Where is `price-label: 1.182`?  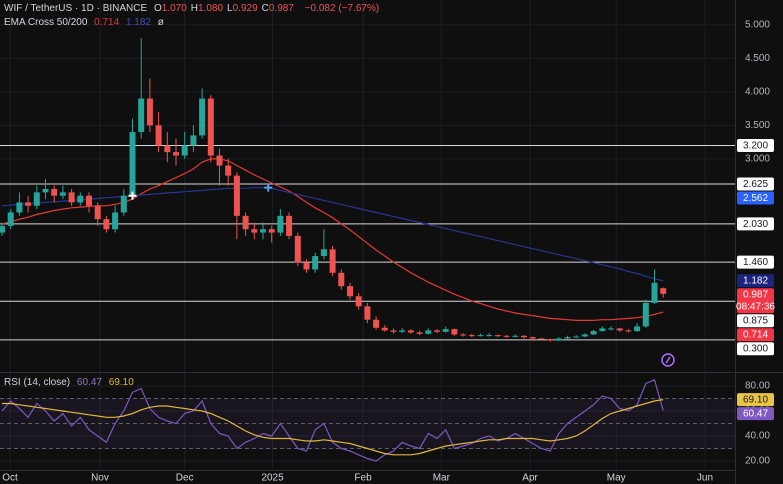
price-label: 1.182 is located at coordinates (755, 281).